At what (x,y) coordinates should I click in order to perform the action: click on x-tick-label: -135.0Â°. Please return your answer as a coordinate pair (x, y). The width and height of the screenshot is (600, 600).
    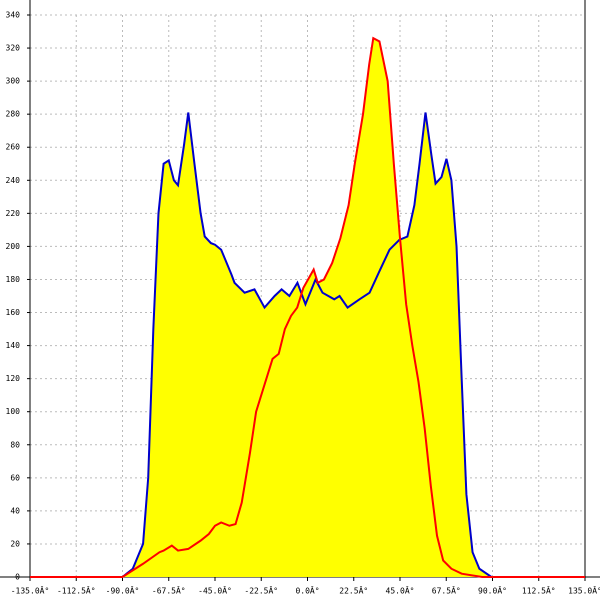
    Looking at the image, I should click on (30, 590).